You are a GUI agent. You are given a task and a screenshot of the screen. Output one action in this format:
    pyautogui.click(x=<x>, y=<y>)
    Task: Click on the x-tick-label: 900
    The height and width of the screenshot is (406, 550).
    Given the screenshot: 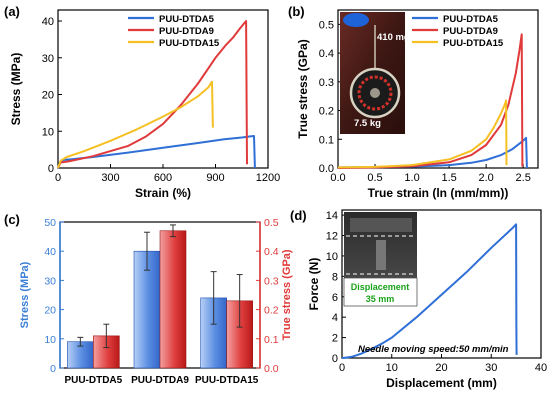 What is the action you would take?
    pyautogui.click(x=215, y=178)
    